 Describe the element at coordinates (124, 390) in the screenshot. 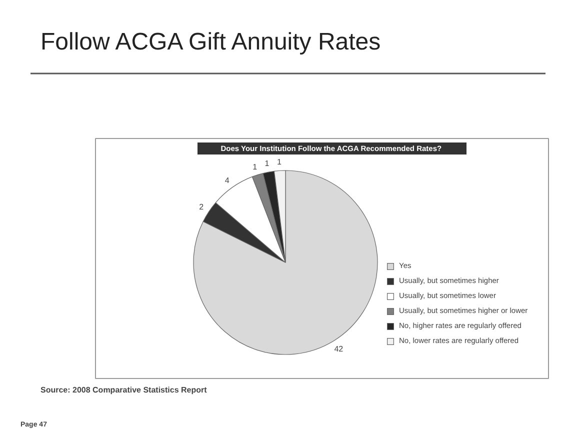

I see `source-note: Source: 2008 Comparative Statistics Report` at that location.